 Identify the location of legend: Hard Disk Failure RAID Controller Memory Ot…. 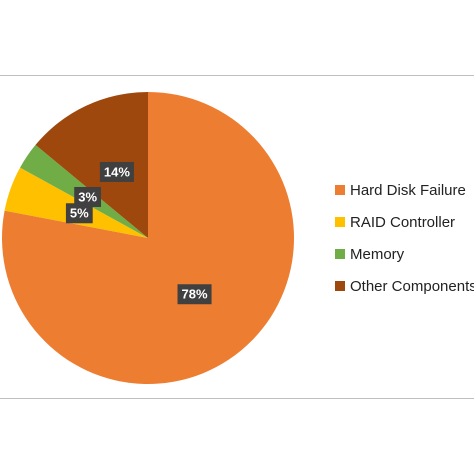
(404, 238).